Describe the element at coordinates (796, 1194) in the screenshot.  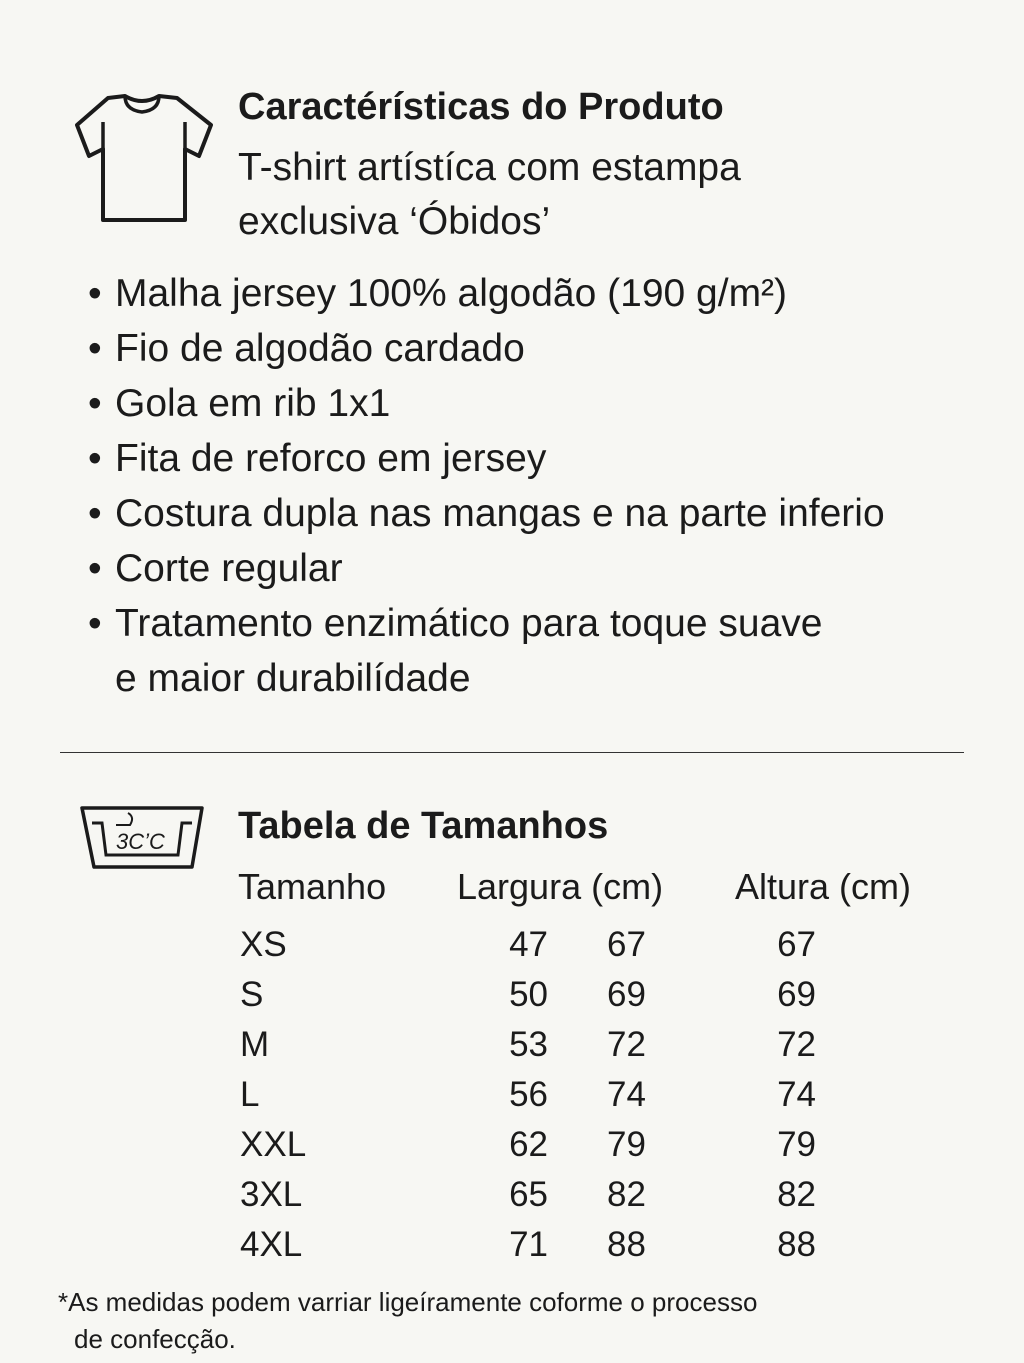
I see `cell-height: 82` at that location.